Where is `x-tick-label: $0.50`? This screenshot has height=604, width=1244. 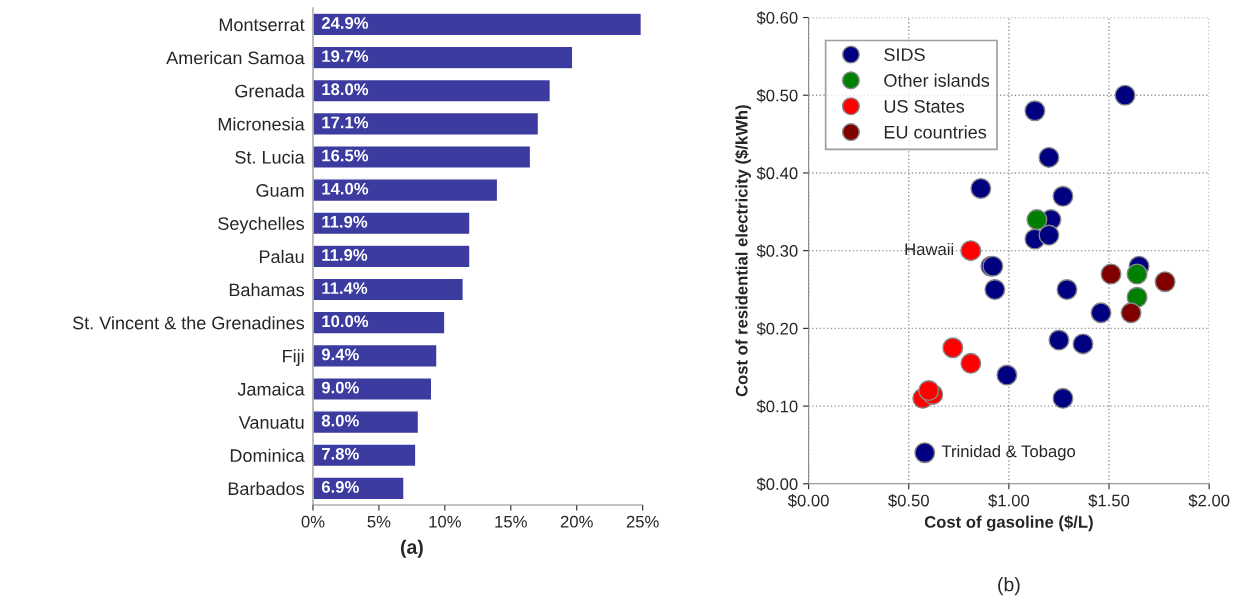
x-tick-label: $0.50 is located at coordinates (908, 500).